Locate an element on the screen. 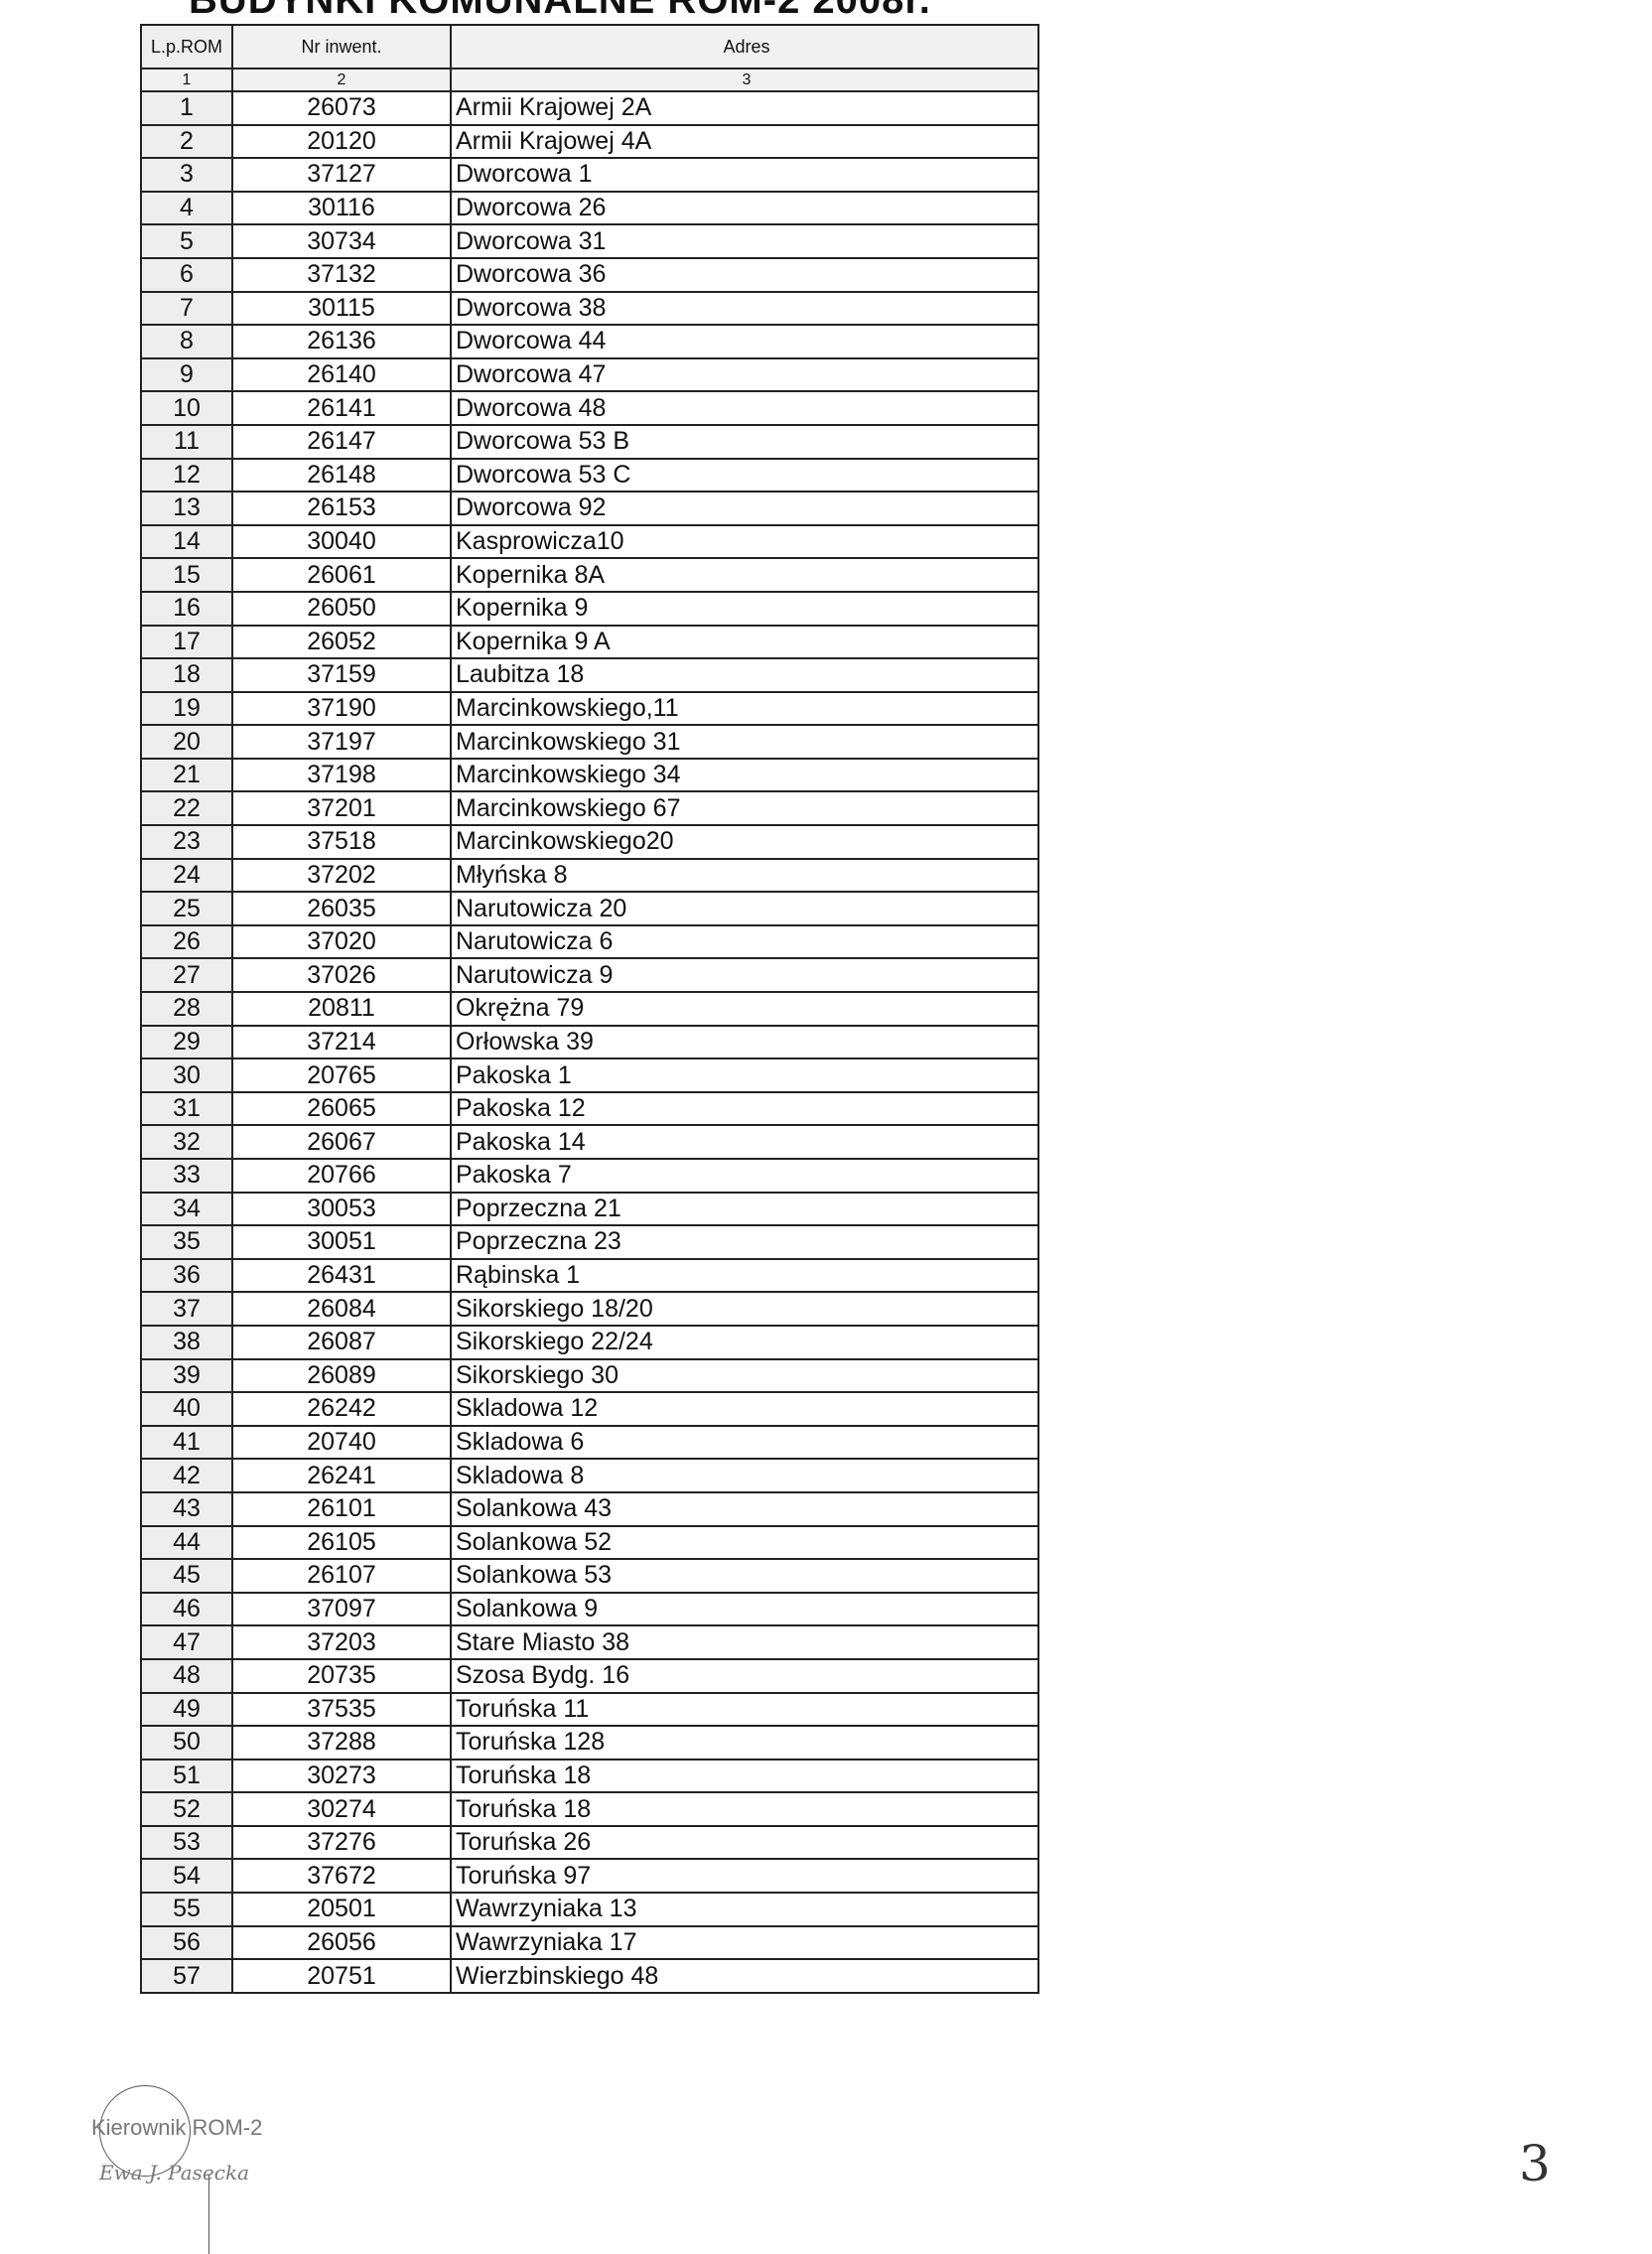 This screenshot has height=2254, width=1652. row-number: 6 is located at coordinates (187, 274).